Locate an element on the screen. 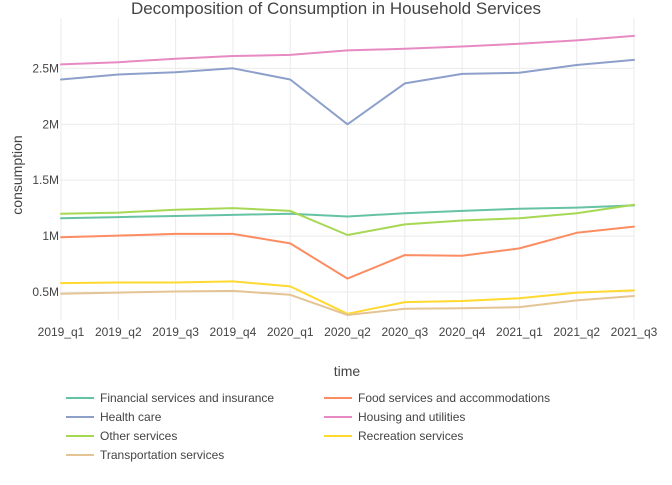  legend-label: Financial services and insurance is located at coordinates (187, 398).